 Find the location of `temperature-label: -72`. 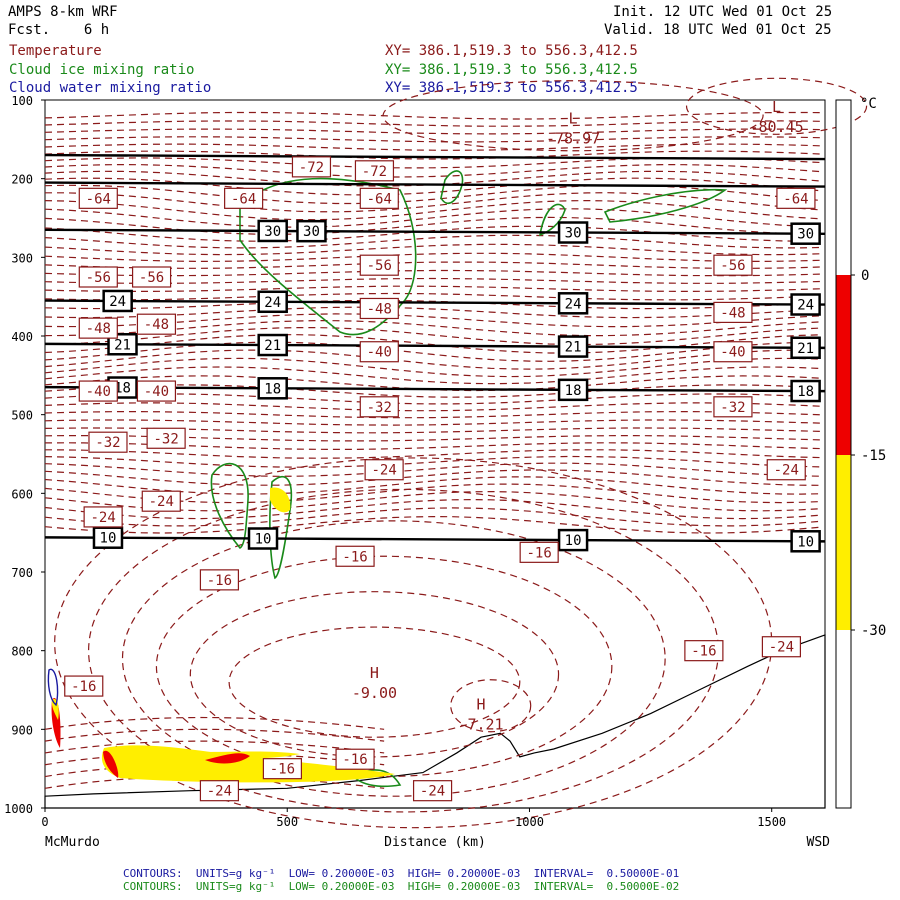

temperature-label: -72 is located at coordinates (311, 168).